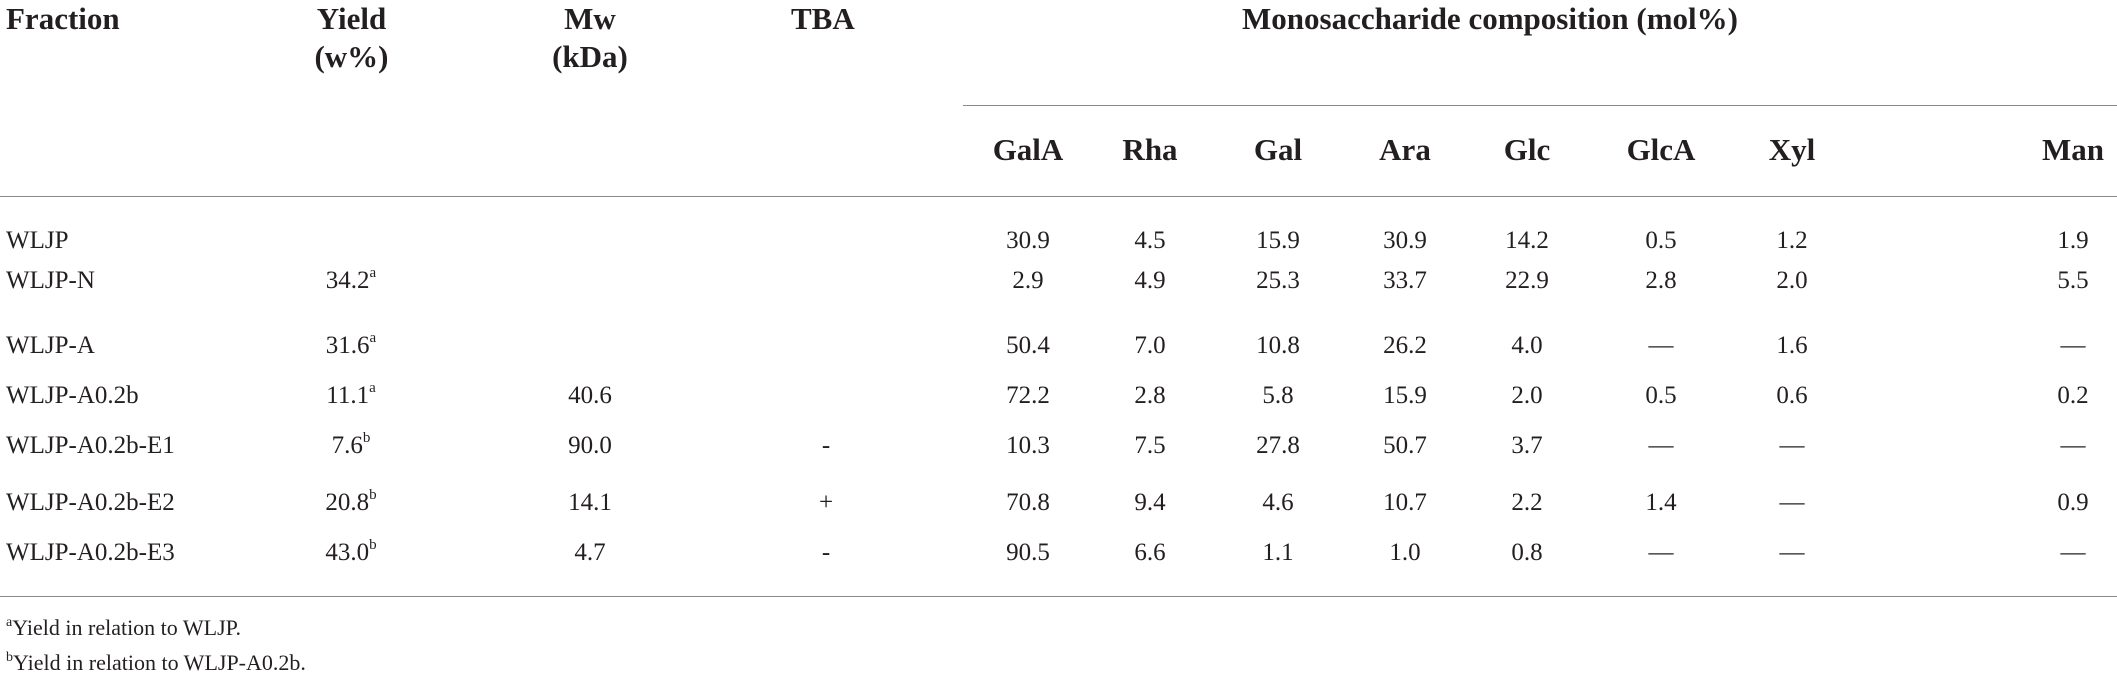 Image resolution: width=2117 pixels, height=685 pixels. I want to click on cell-yield-value: 20.8, so click(347, 502).